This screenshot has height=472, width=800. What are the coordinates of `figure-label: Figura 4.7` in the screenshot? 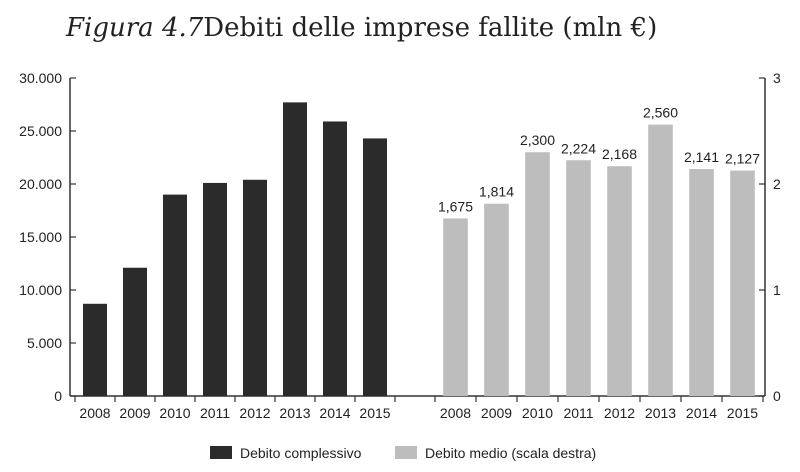 It's located at (134, 28).